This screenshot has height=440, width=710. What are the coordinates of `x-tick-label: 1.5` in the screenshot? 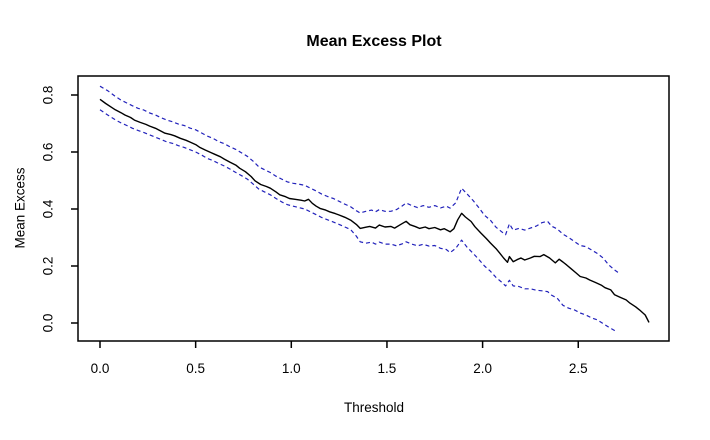 It's located at (387, 368).